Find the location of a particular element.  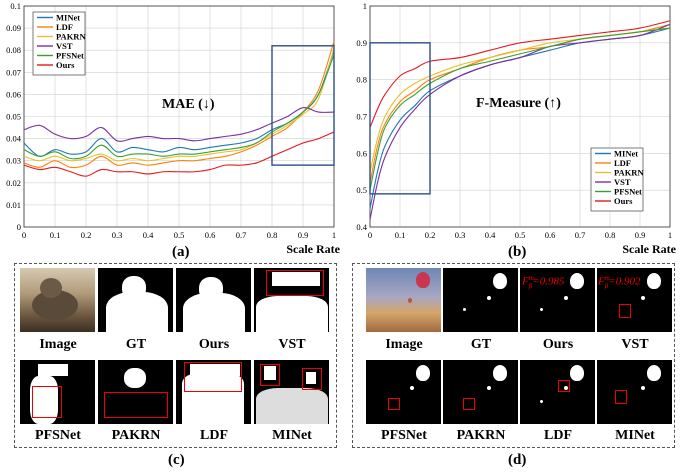

y-tick-label: 0.9 is located at coordinates (361, 43).